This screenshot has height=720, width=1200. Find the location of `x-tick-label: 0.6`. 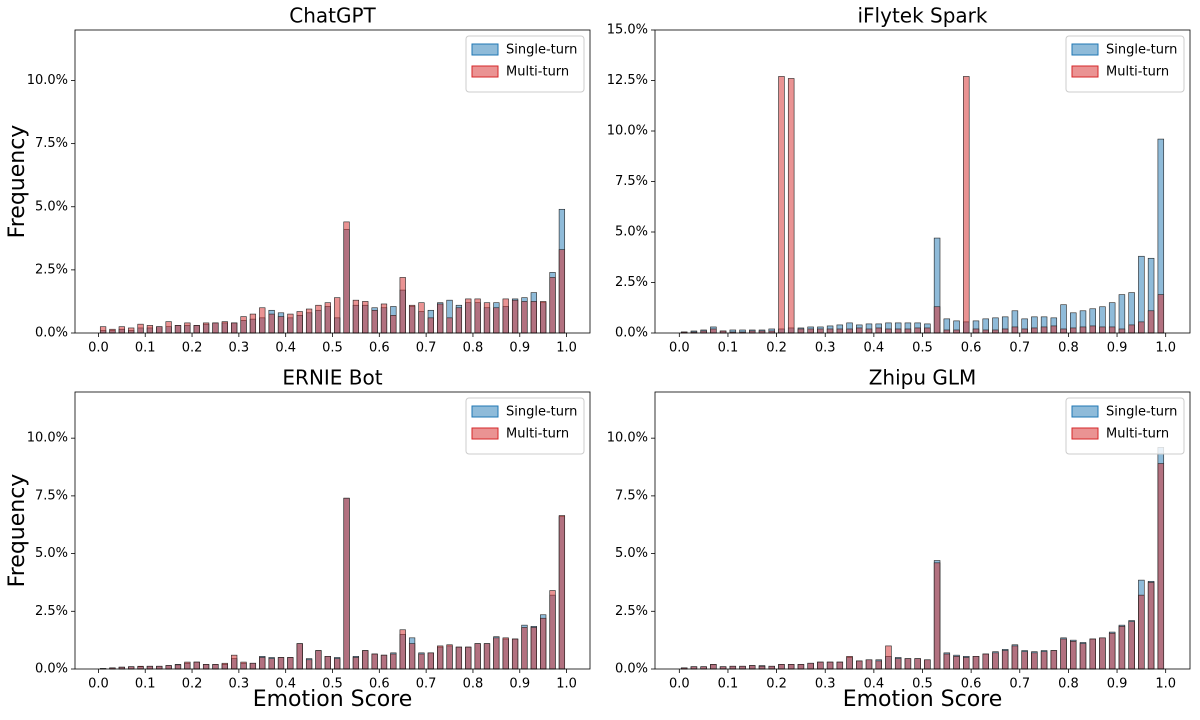

x-tick-label: 0.6 is located at coordinates (379, 348).